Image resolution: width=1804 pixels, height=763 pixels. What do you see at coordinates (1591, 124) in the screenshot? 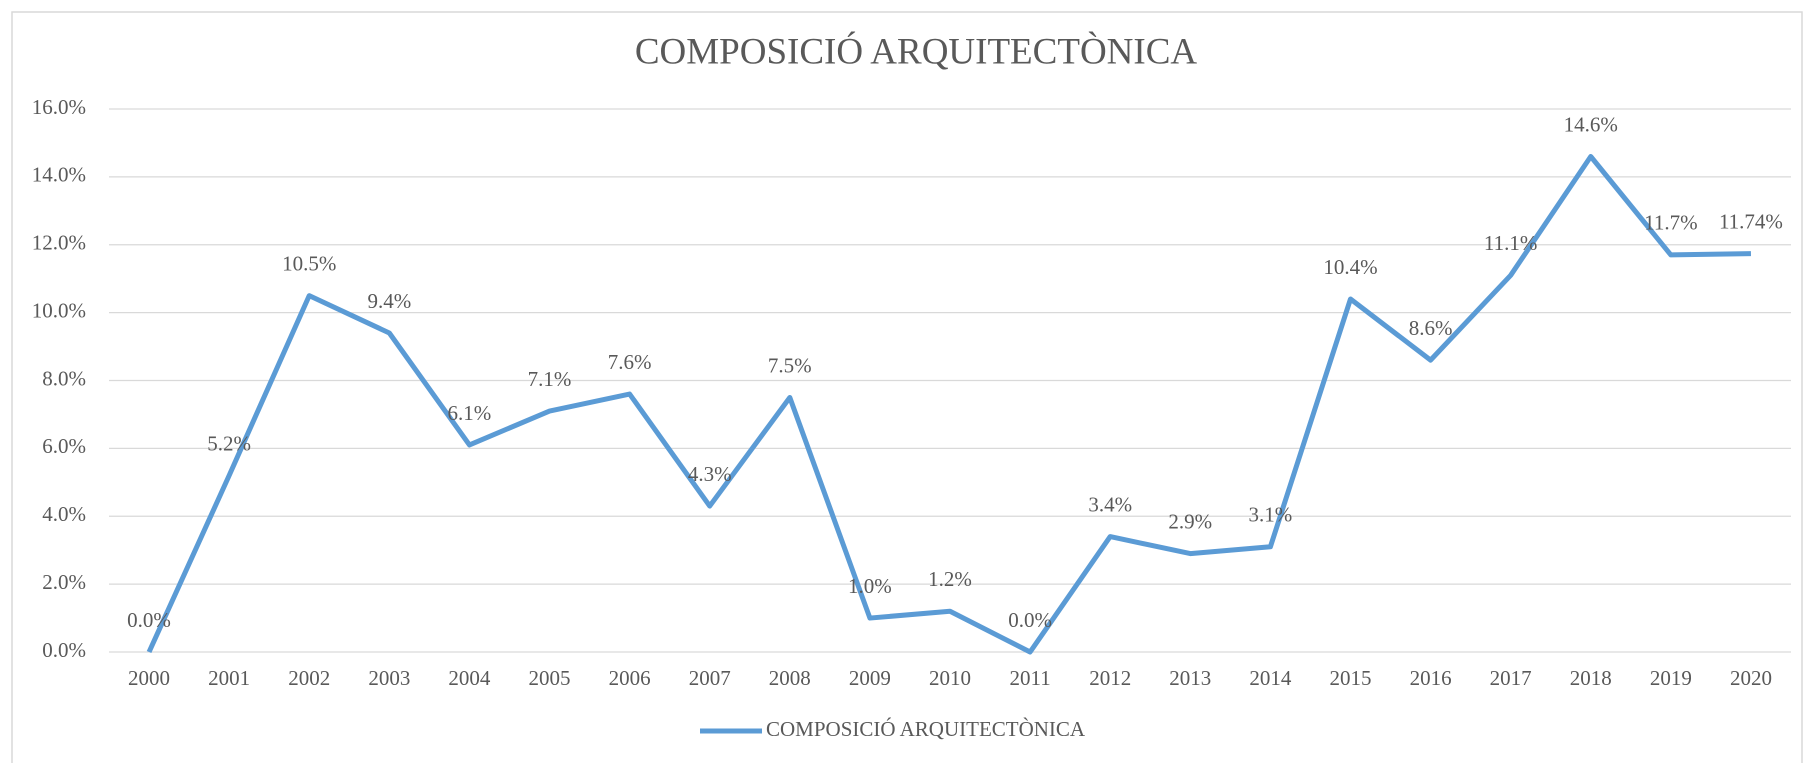
I see `data-label: 14.6%` at bounding box center [1591, 124].